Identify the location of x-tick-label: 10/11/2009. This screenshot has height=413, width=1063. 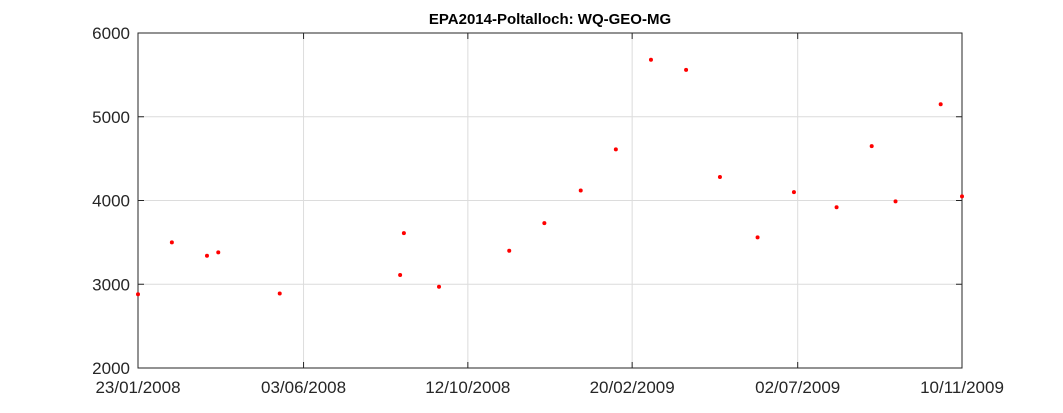
(962, 387).